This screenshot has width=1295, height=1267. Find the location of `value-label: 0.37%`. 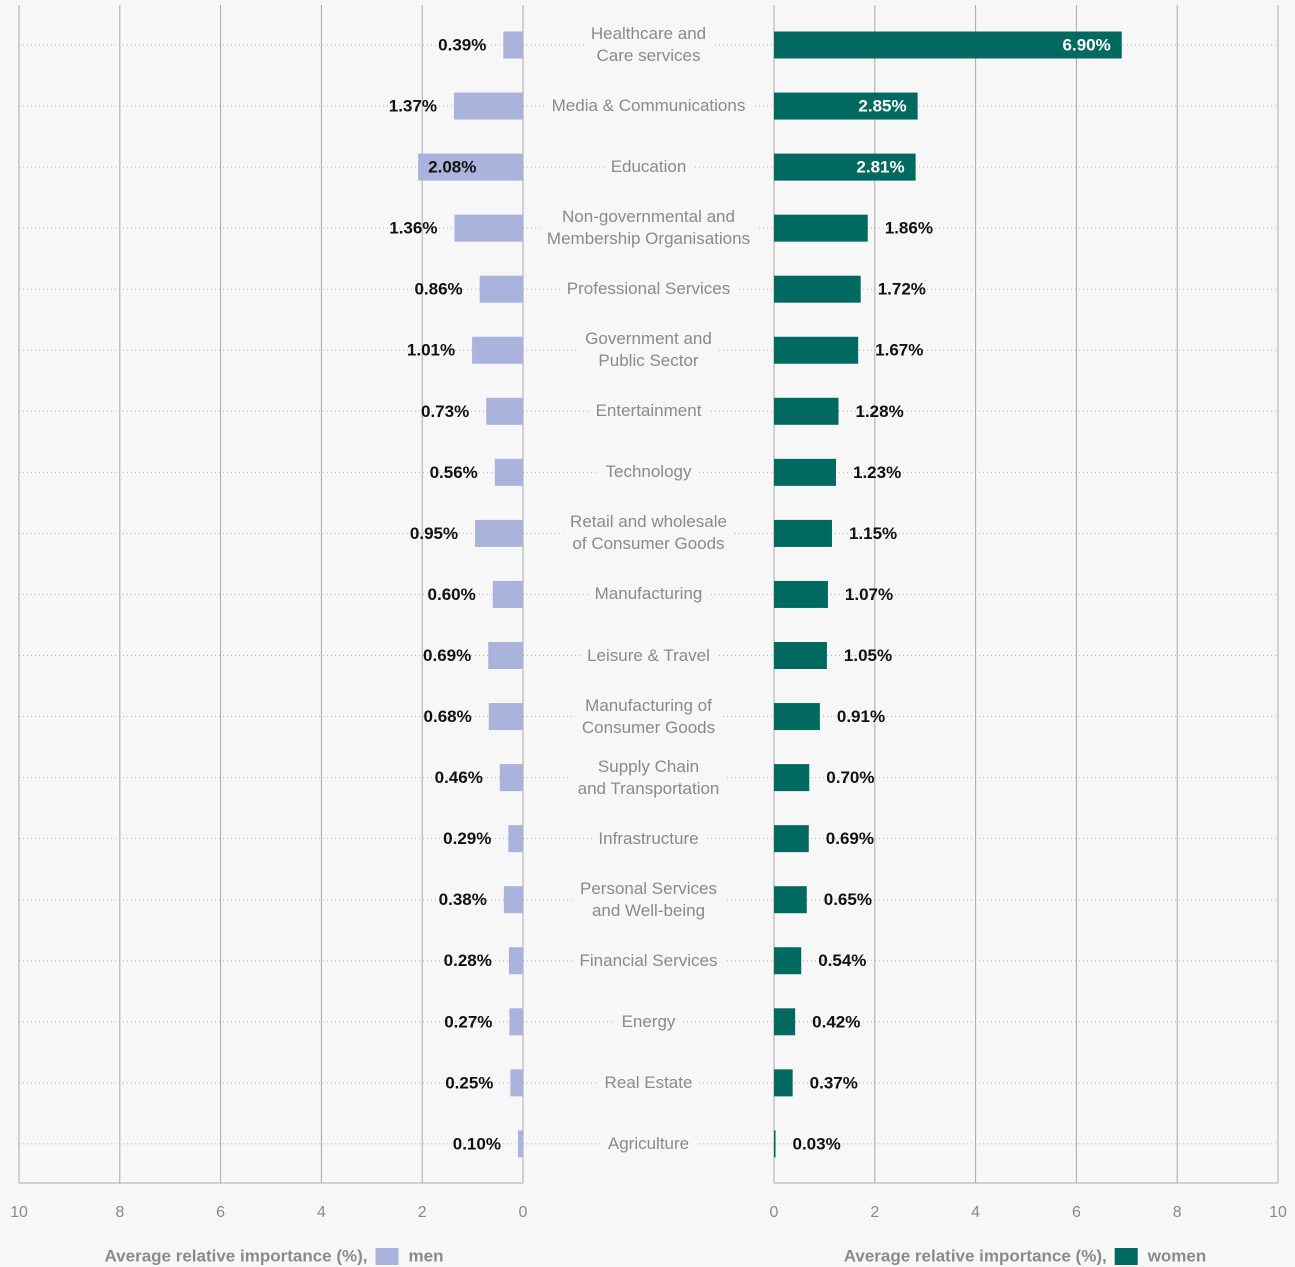

value-label: 0.37% is located at coordinates (834, 1082).